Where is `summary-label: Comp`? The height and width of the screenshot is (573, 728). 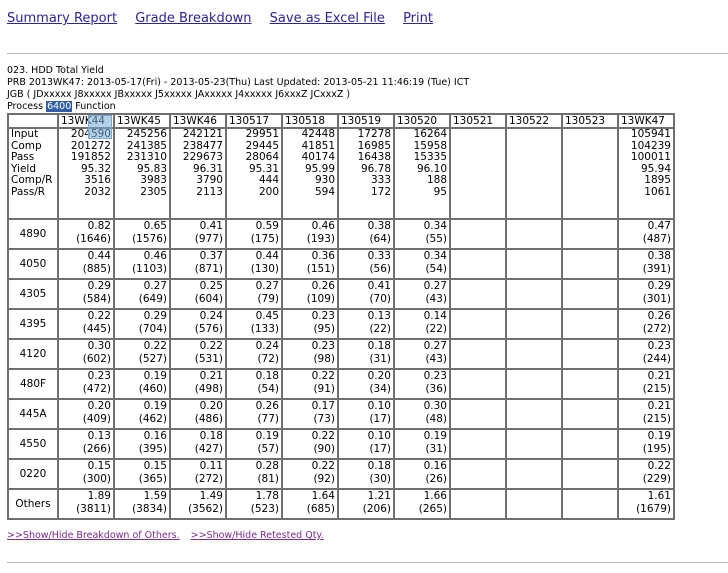 summary-label: Comp is located at coordinates (26, 145).